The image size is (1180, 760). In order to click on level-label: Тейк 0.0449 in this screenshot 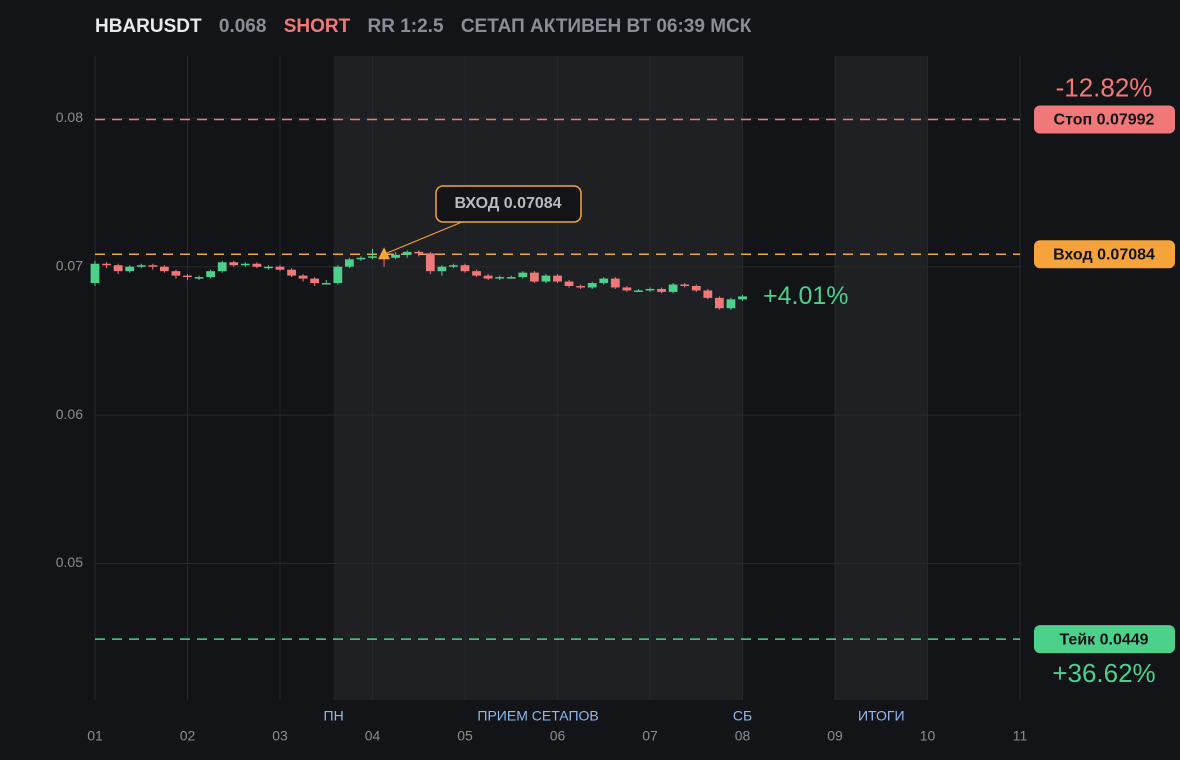, I will do `click(1103, 639)`.